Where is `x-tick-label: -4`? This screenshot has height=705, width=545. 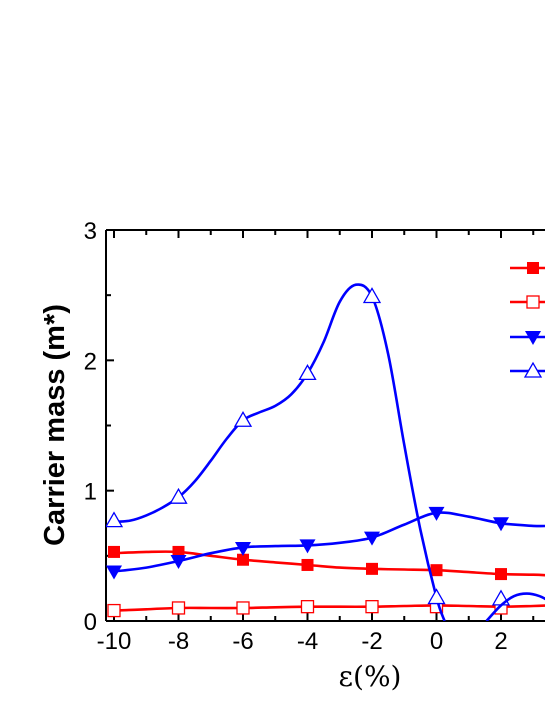 x-tick-label: -4 is located at coordinates (307, 641).